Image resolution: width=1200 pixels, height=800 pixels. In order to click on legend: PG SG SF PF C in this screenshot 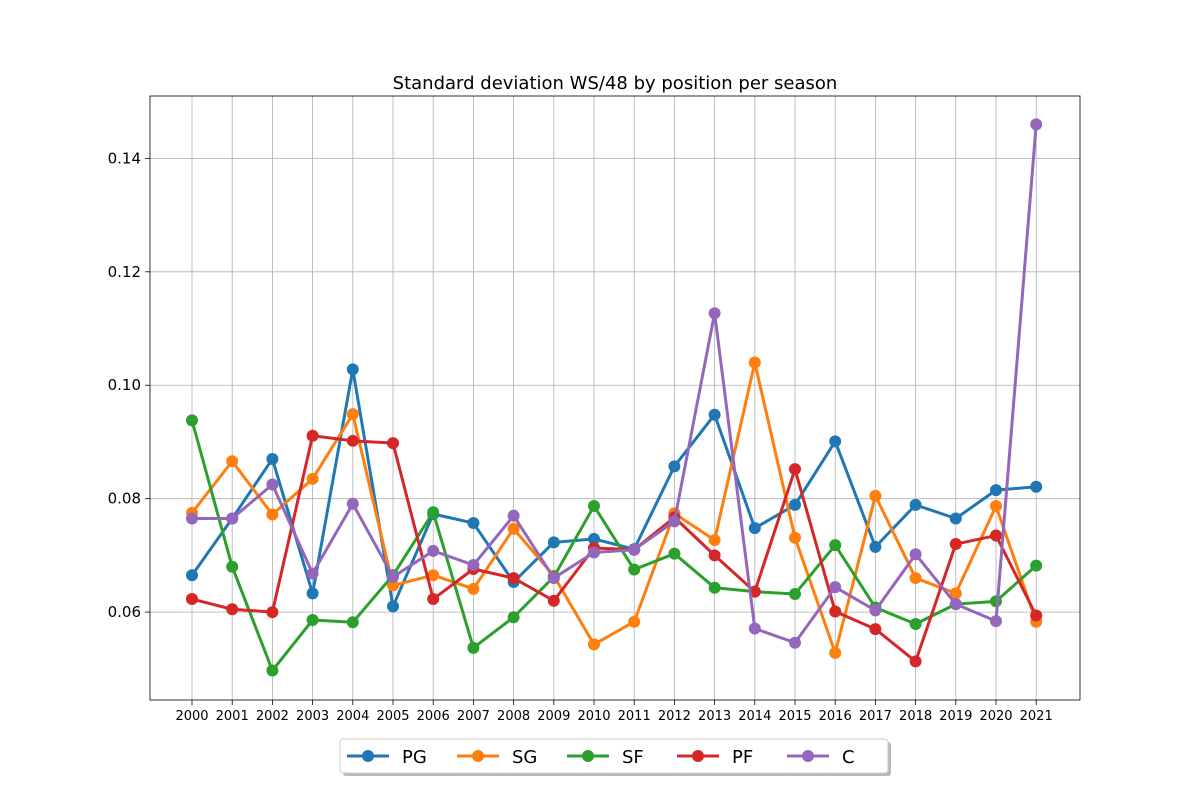, I will do `click(615, 757)`.